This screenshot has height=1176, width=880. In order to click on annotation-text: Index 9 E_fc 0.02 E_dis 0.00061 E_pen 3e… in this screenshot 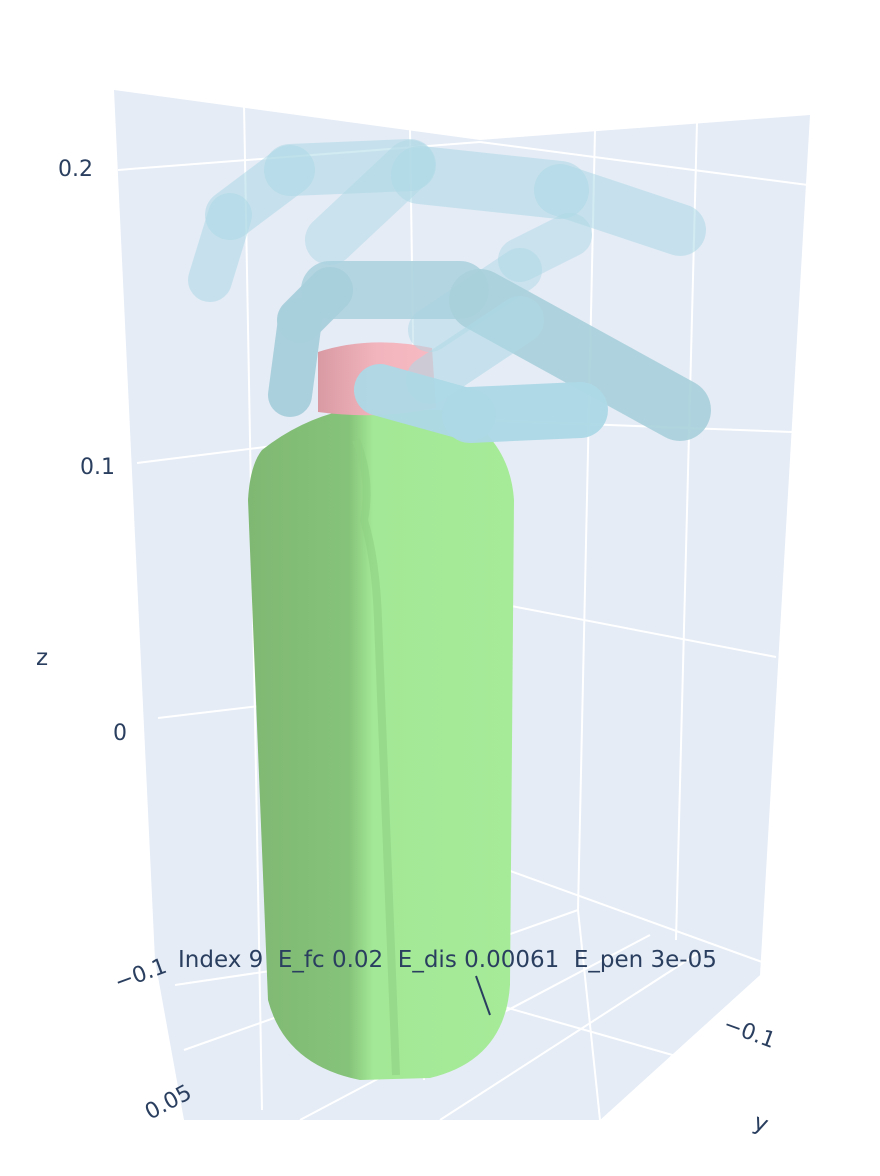, I will do `click(447, 960)`.